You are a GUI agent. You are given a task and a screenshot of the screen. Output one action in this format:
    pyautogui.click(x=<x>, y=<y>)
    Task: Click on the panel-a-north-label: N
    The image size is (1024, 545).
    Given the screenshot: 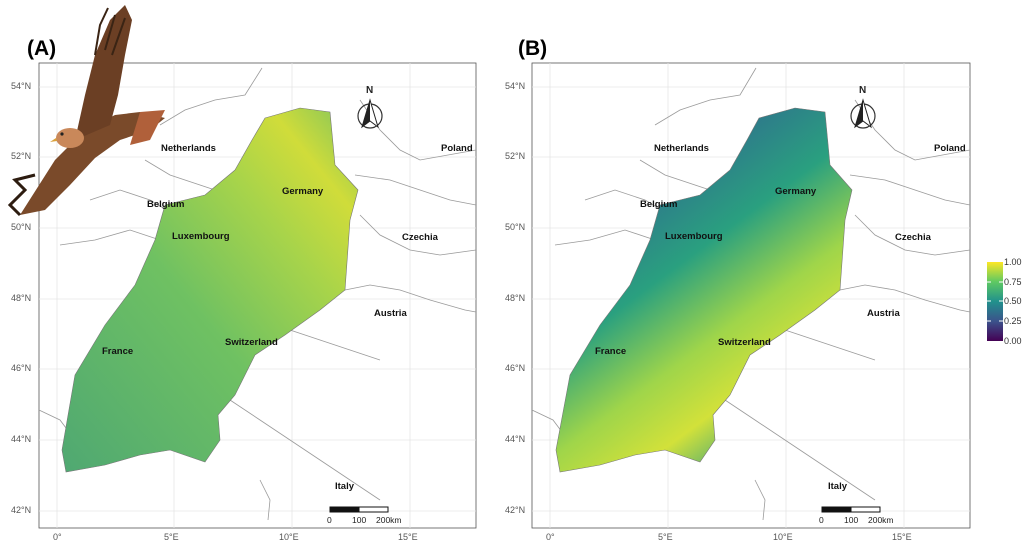 What is the action you would take?
    pyautogui.click(x=370, y=90)
    